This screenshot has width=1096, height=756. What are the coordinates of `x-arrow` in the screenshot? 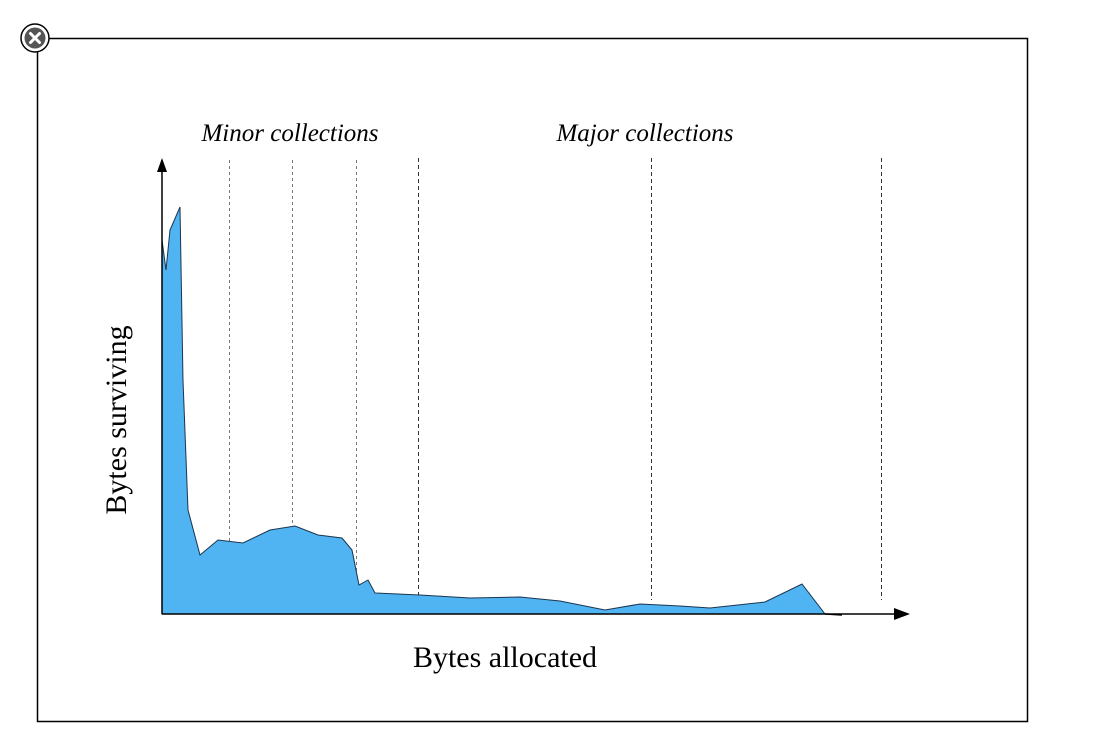 It's located at (902, 614).